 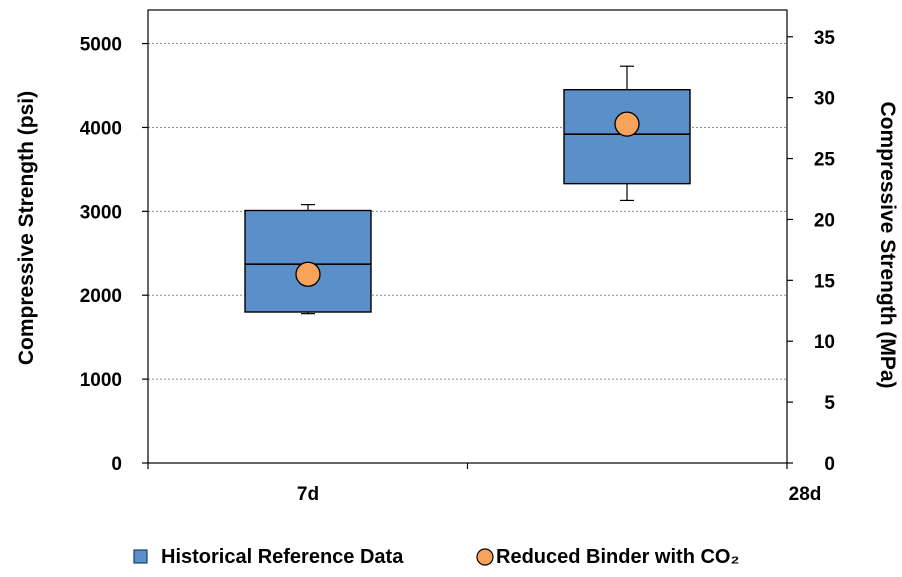 What do you see at coordinates (825, 281) in the screenshot?
I see `y-tick-label-right: 15` at bounding box center [825, 281].